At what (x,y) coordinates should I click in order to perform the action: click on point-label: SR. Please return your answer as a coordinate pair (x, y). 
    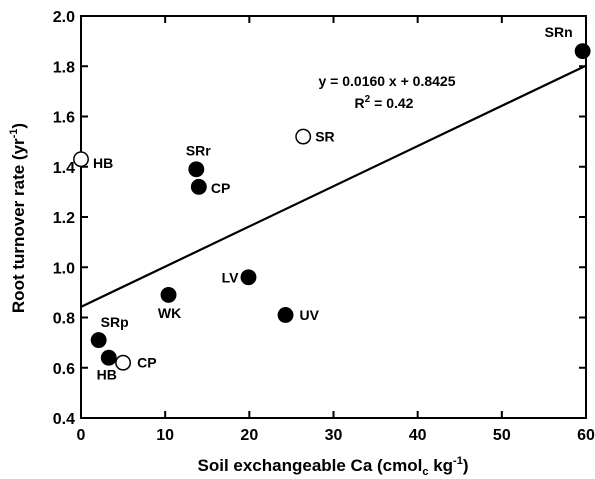
    Looking at the image, I should click on (324, 137).